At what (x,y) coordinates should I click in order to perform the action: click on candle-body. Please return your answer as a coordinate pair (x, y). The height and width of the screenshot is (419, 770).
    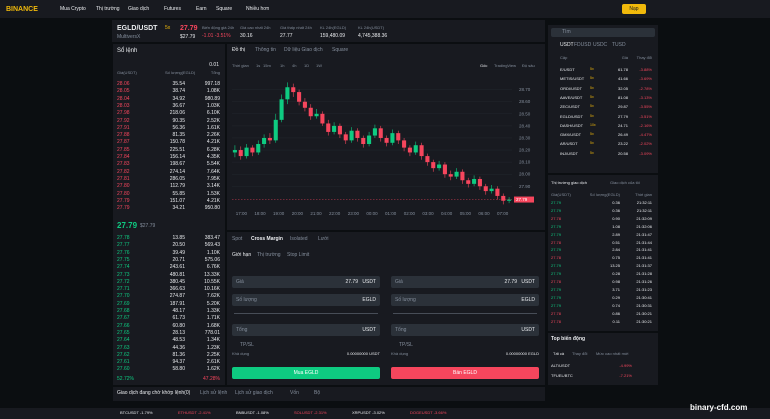
    Looking at the image, I should click on (275, 130).